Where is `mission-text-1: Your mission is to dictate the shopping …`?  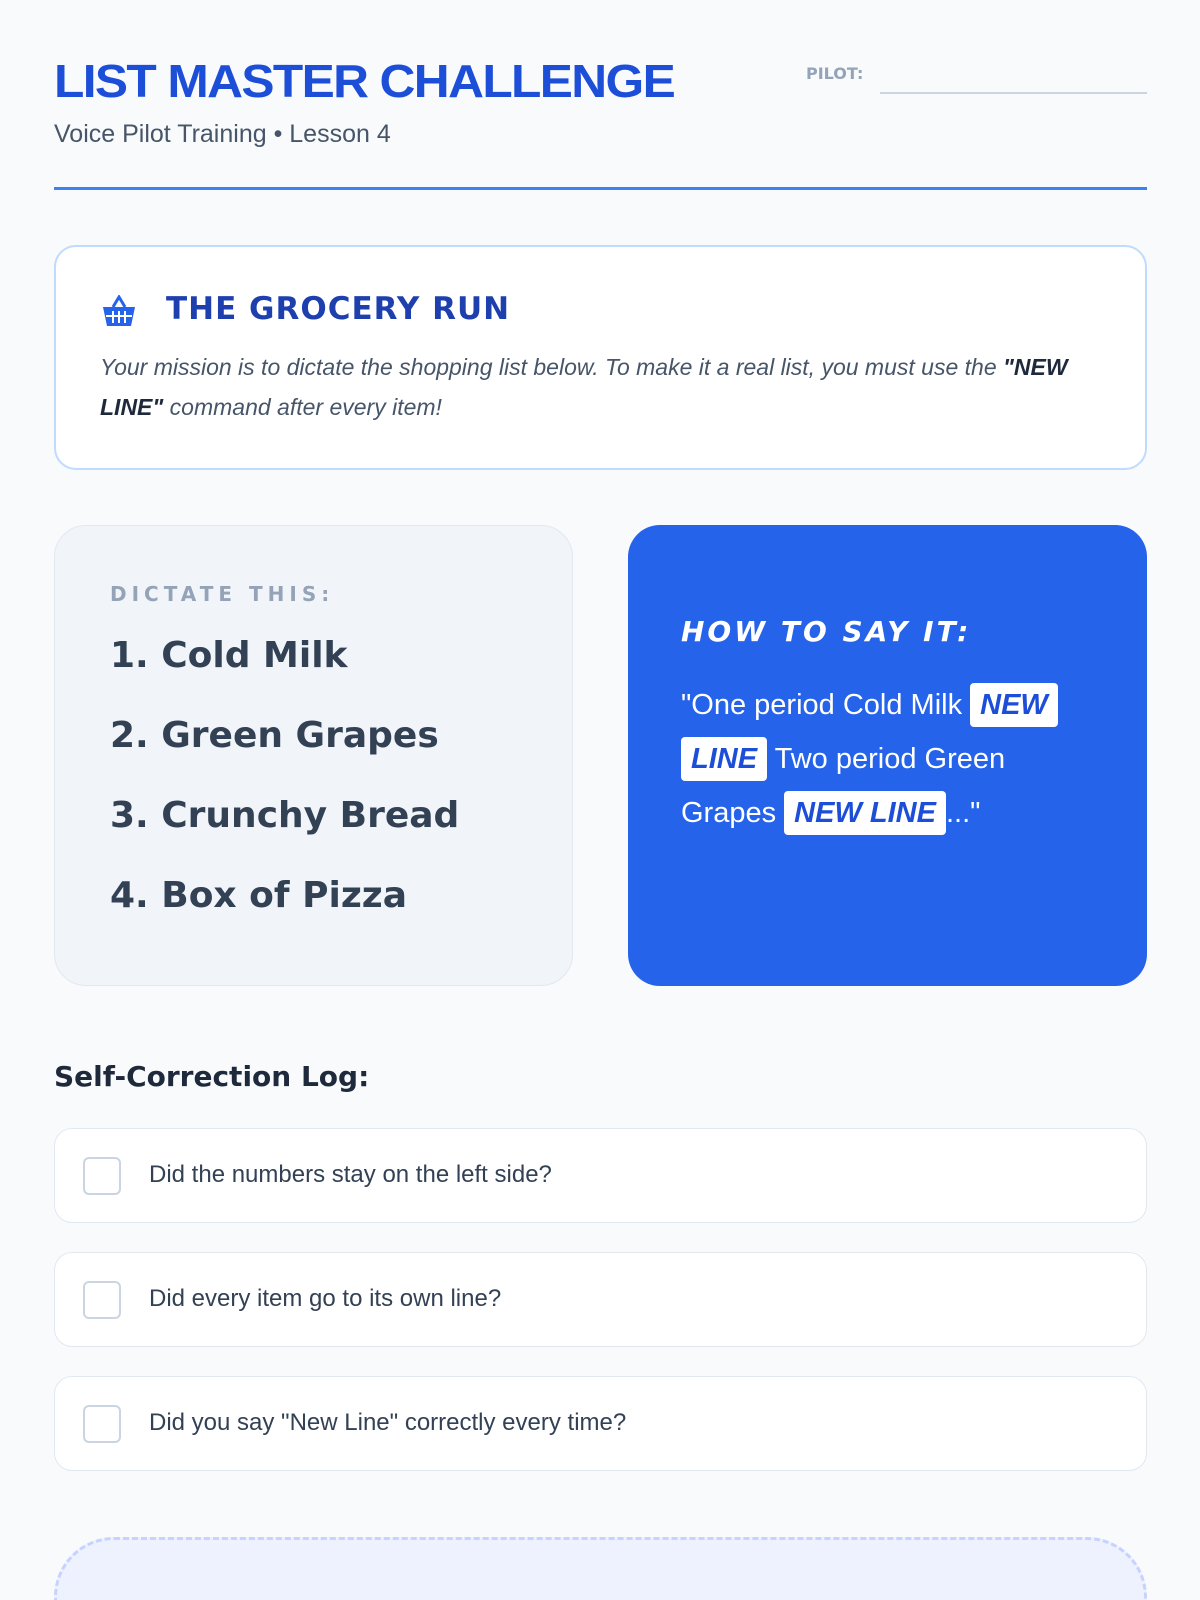 mission-text-1: Your mission is to dictate the shopping … is located at coordinates (551, 367).